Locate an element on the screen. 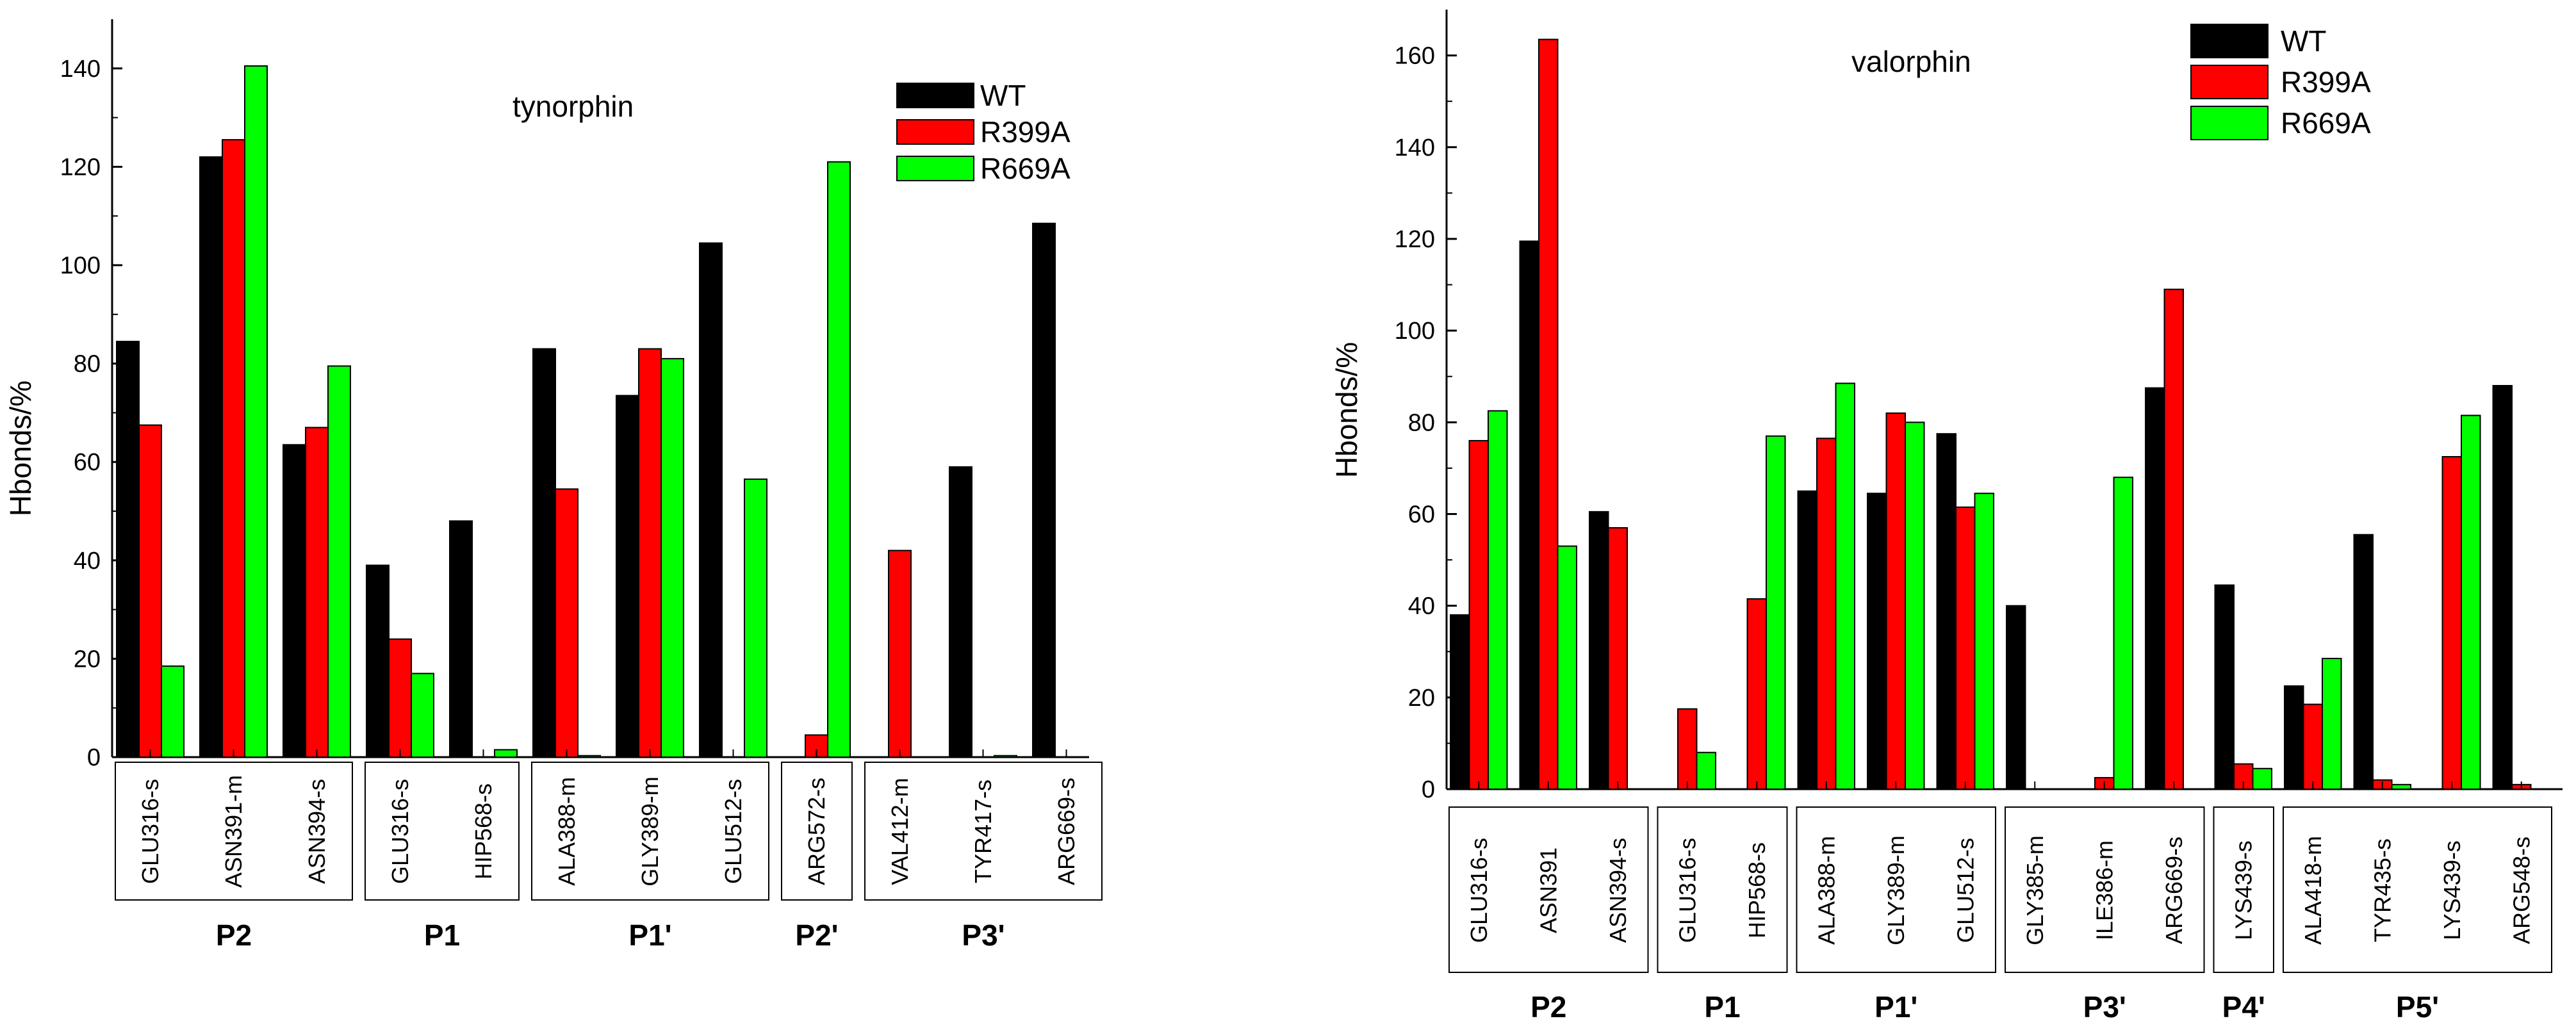 Image resolution: width=2576 pixels, height=1030 pixels. tynorphin-legend-label-r399a: R399A is located at coordinates (1025, 132).